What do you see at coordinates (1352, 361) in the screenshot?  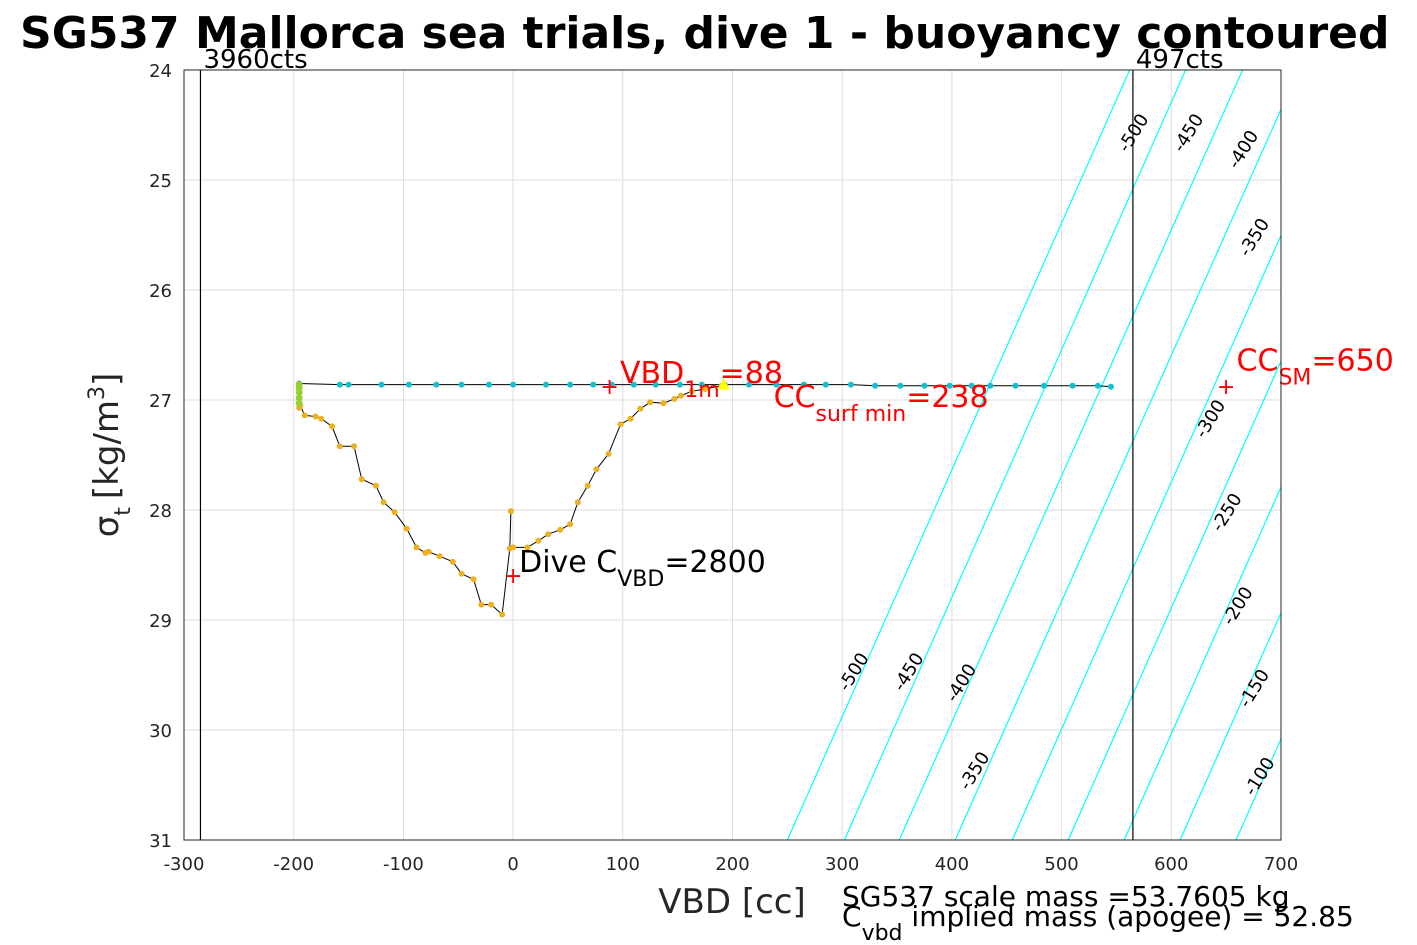 I see `annotation-2-value: =650` at bounding box center [1352, 361].